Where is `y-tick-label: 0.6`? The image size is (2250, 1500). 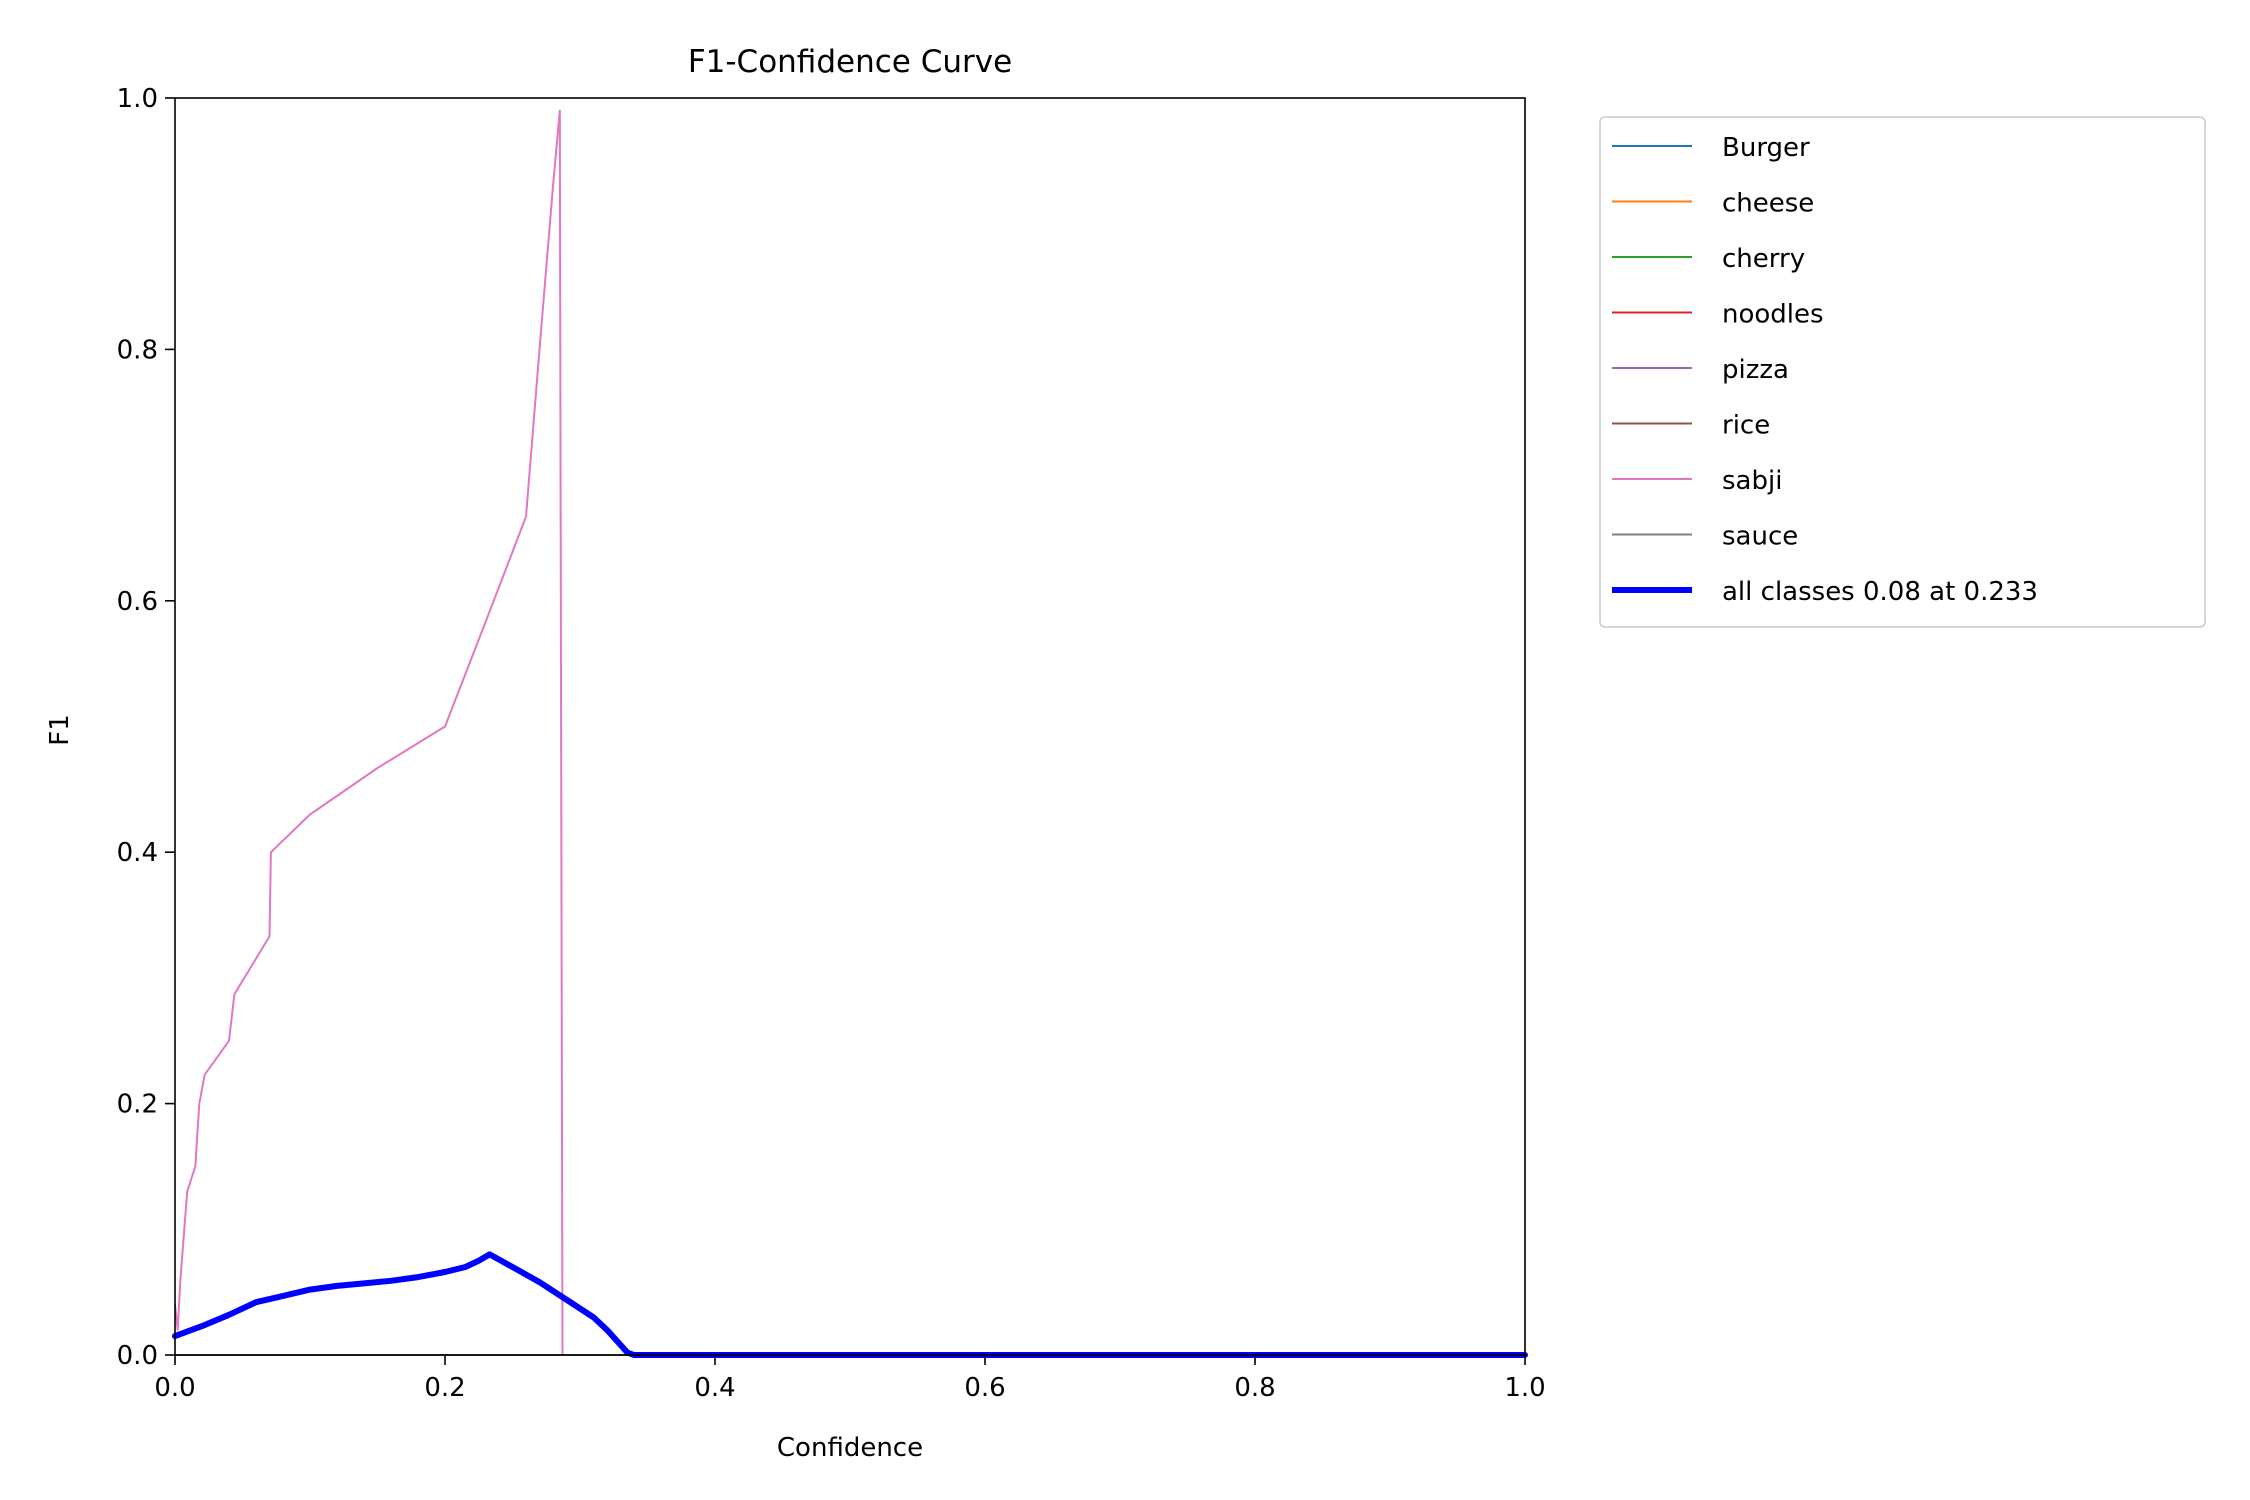 y-tick-label: 0.6 is located at coordinates (137, 602).